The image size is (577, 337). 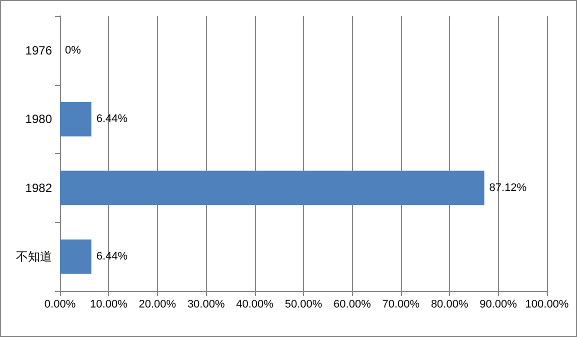 I want to click on x-tick-label: 90.00%, so click(x=499, y=304).